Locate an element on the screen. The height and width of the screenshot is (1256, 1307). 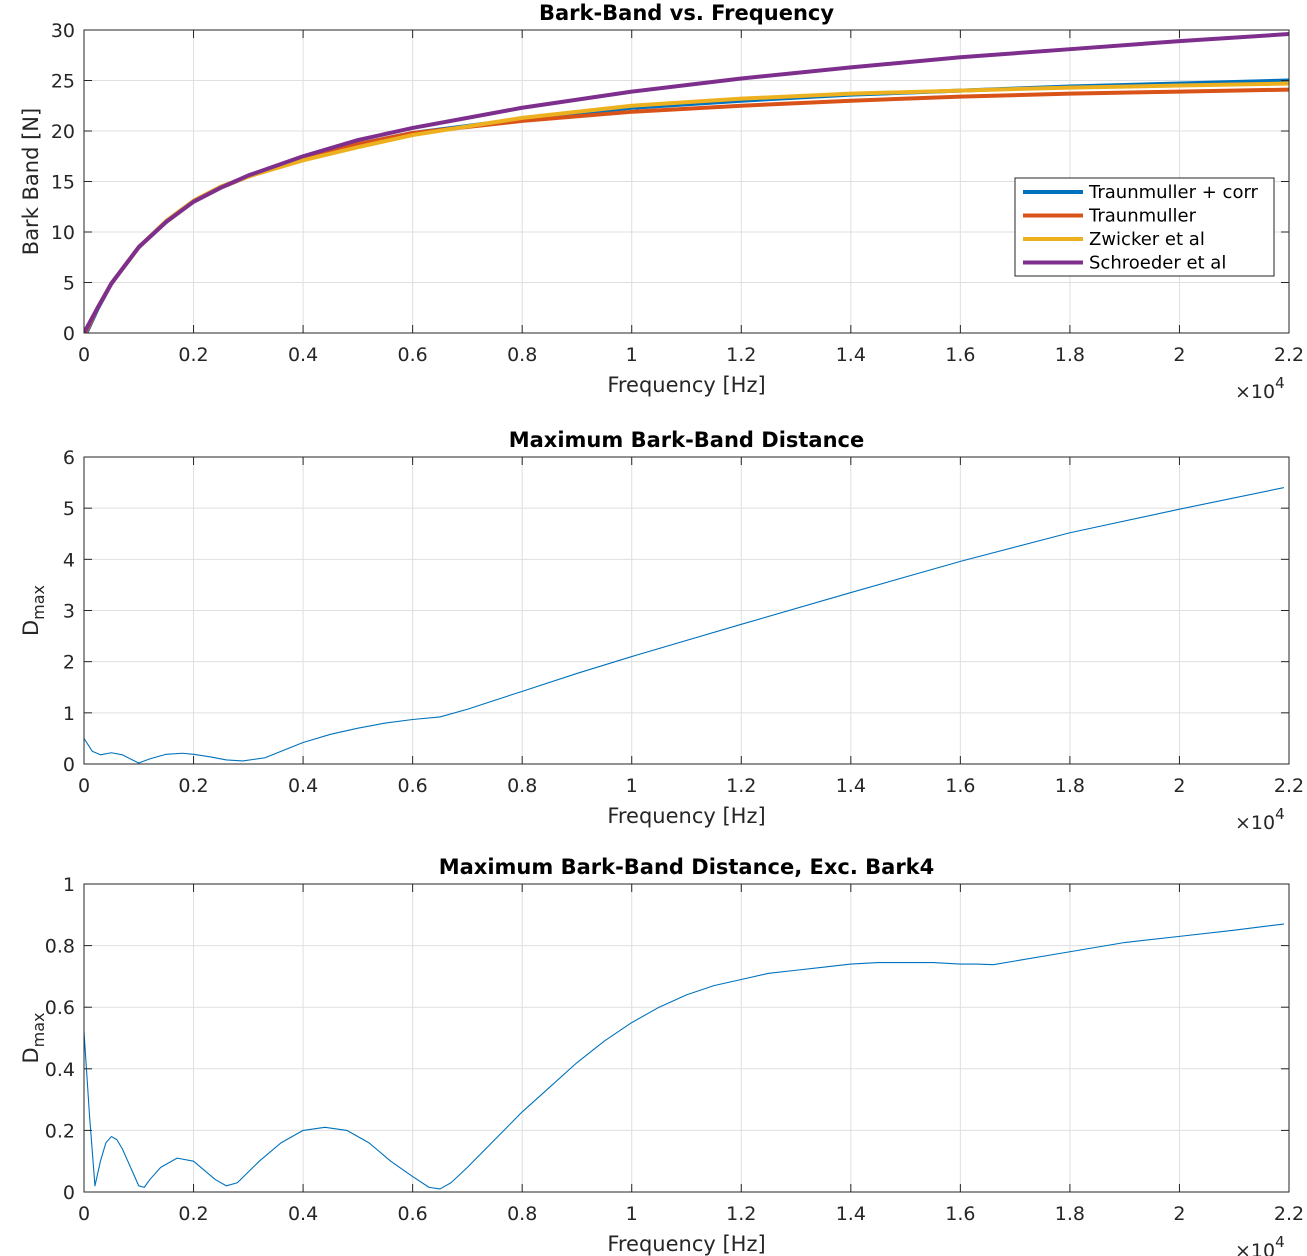
chart-title: Bark-Band vs. Frequency is located at coordinates (686, 13).